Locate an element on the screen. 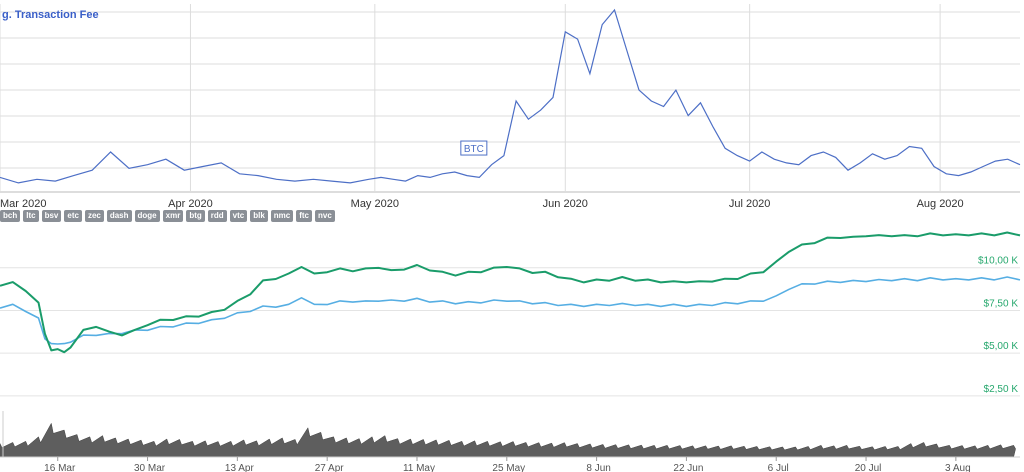 The image size is (1024, 472). fee-series-label-text: BTC is located at coordinates (474, 149).